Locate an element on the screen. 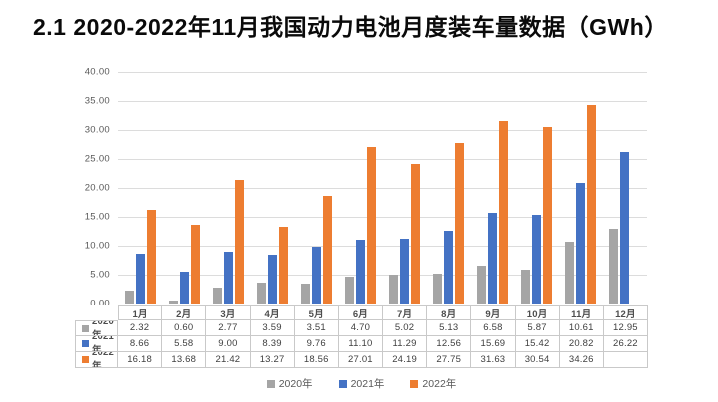  table-value-cell: 11.10 is located at coordinates (360, 344).